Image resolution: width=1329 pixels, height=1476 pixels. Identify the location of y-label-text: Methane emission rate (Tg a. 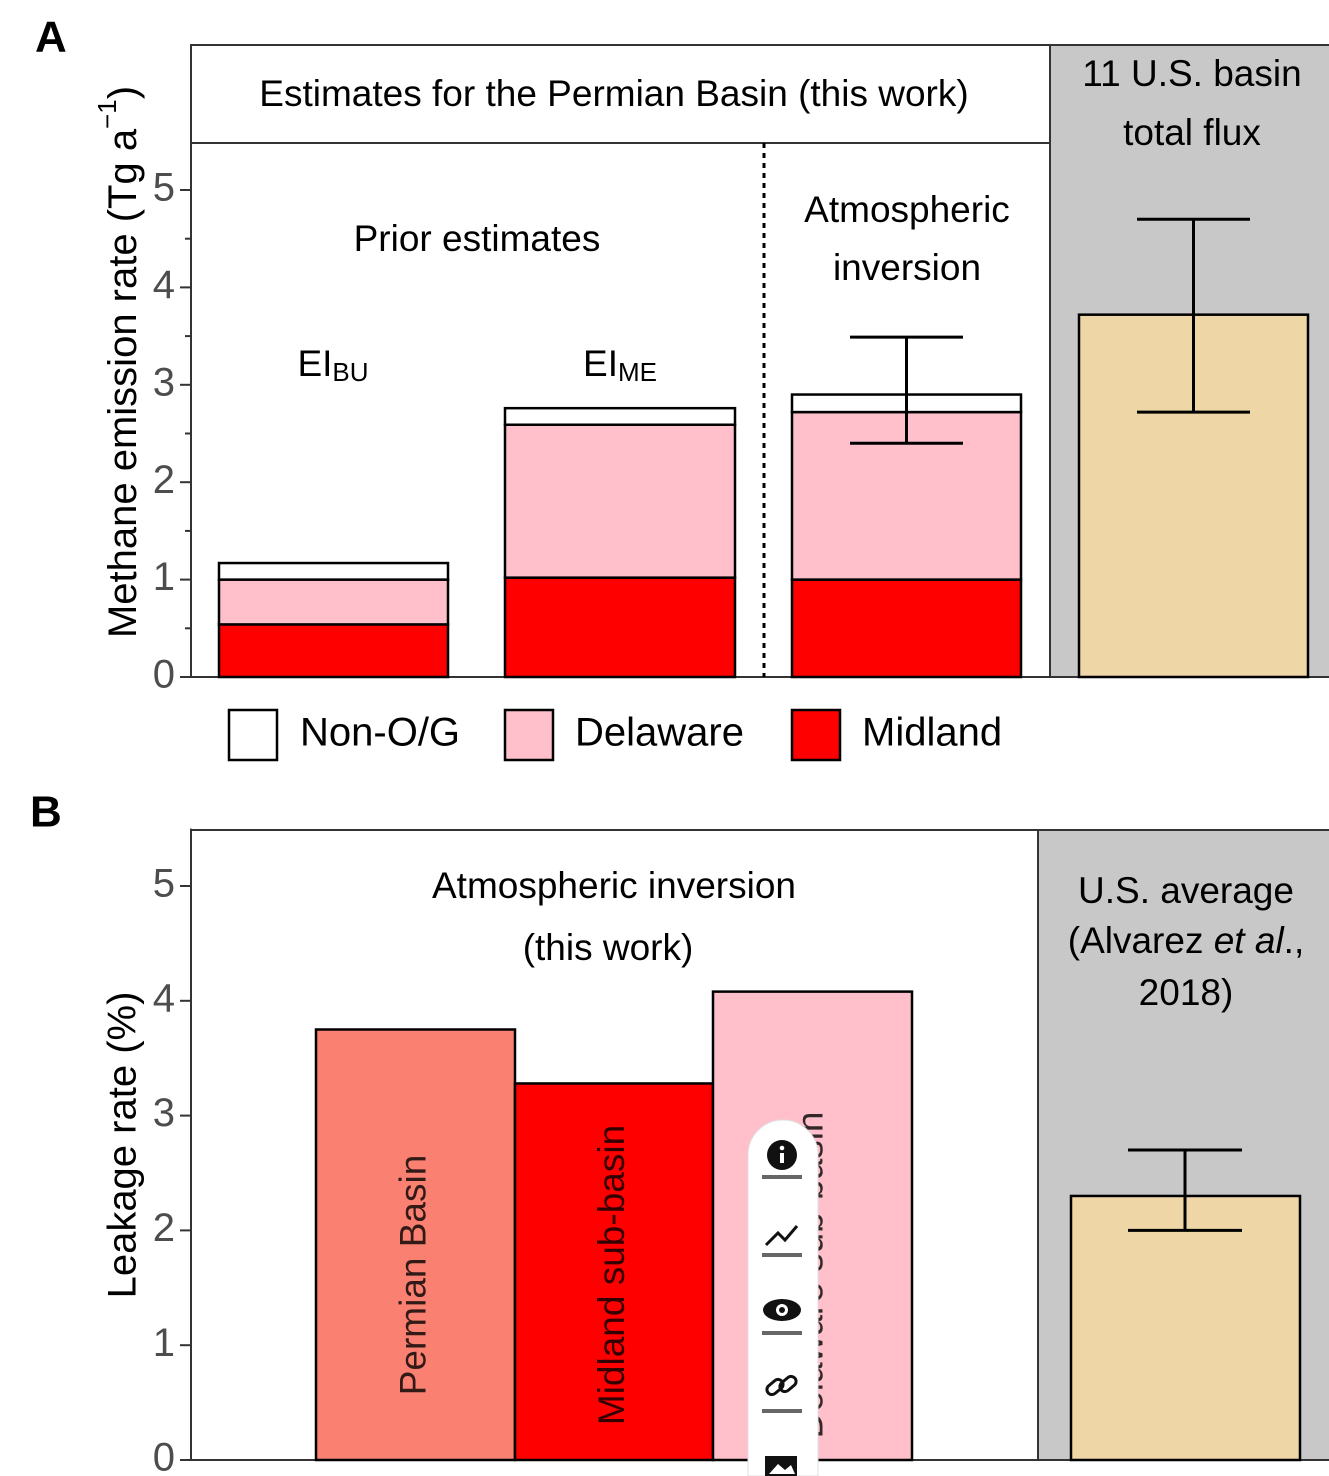
(123, 383).